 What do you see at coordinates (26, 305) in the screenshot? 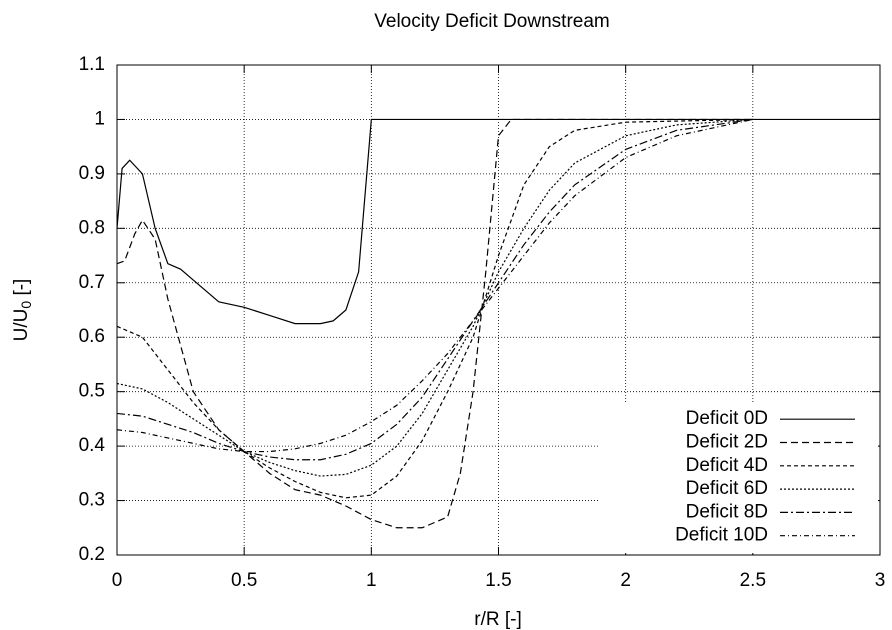
I see `y-label-sub: 0` at bounding box center [26, 305].